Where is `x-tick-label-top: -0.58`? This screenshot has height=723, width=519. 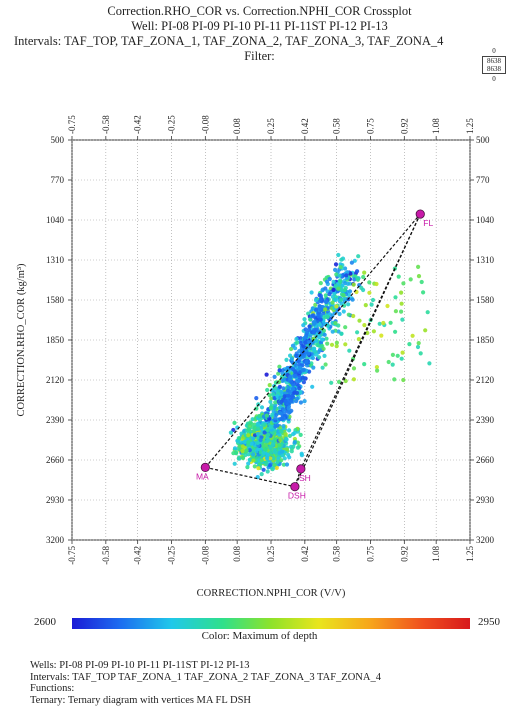 x-tick-label-top: -0.58 is located at coordinates (106, 124).